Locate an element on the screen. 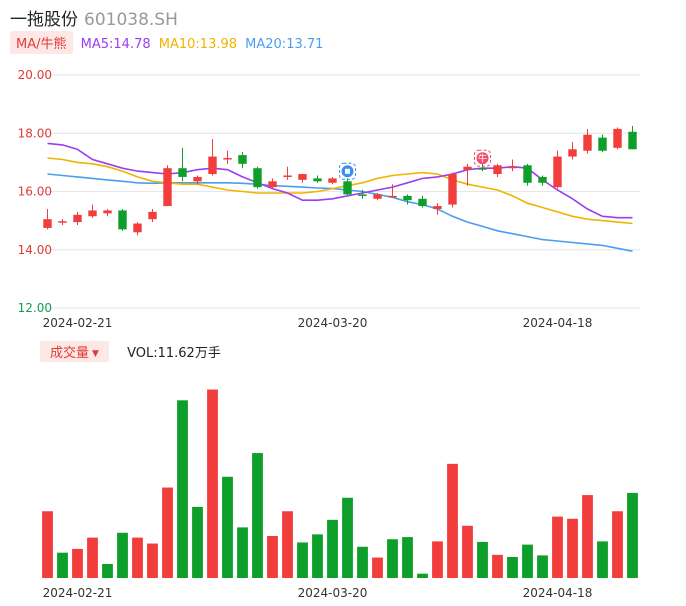  ma20-label: MA20:13.71 is located at coordinates (284, 44).